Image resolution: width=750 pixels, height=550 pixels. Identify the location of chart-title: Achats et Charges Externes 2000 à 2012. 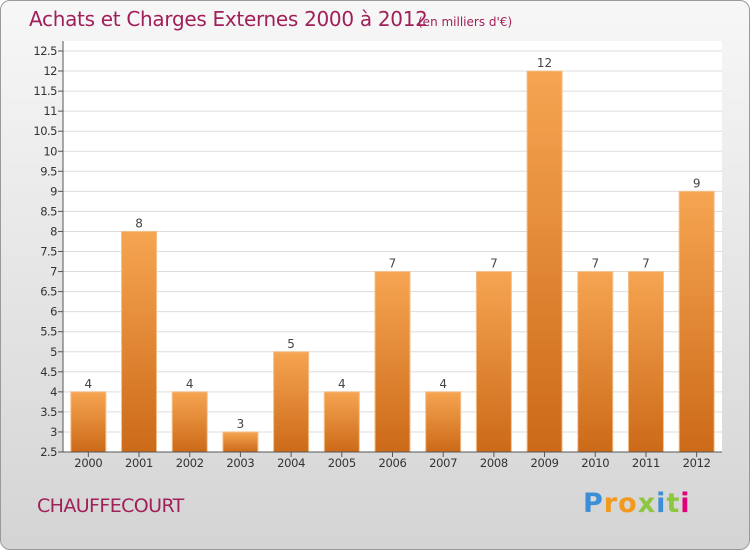
(228, 19).